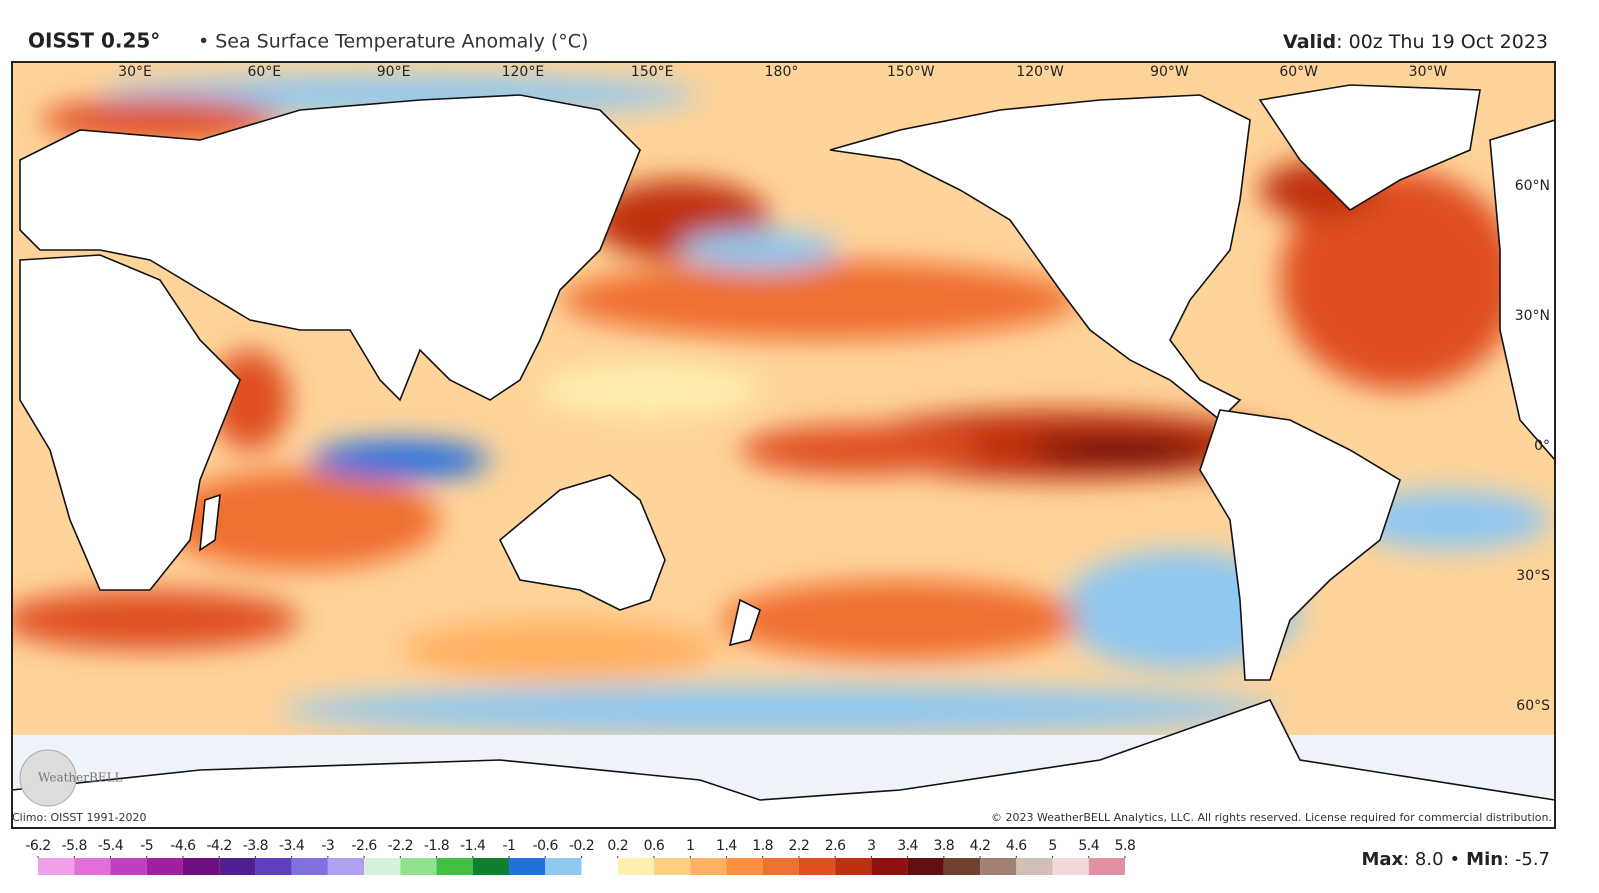 This screenshot has height=893, width=1599. Describe the element at coordinates (907, 846) in the screenshot. I see `colorbar-tick-label: 3.4` at that location.